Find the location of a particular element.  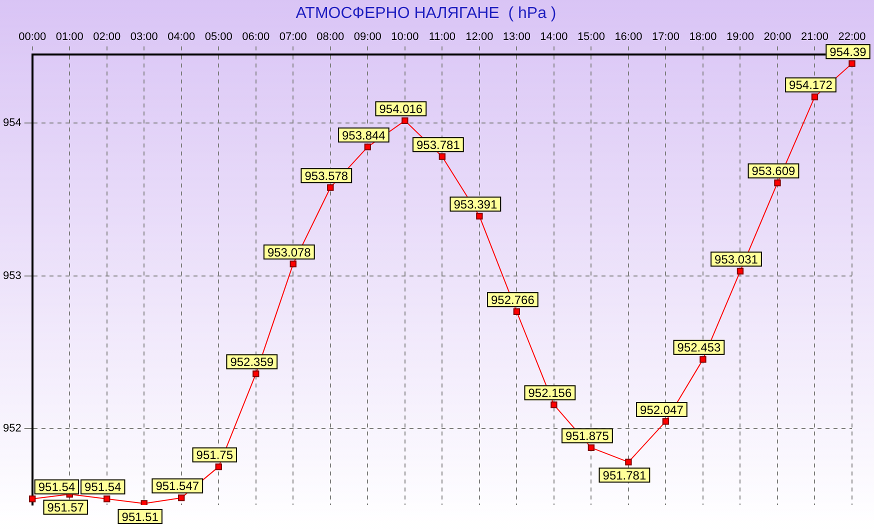

data-label: 953.578 is located at coordinates (326, 175).